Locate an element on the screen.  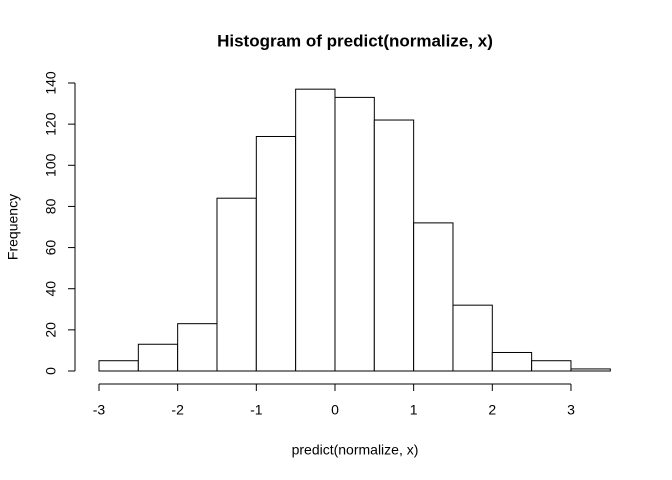
x-tick-label: 0 is located at coordinates (335, 410).